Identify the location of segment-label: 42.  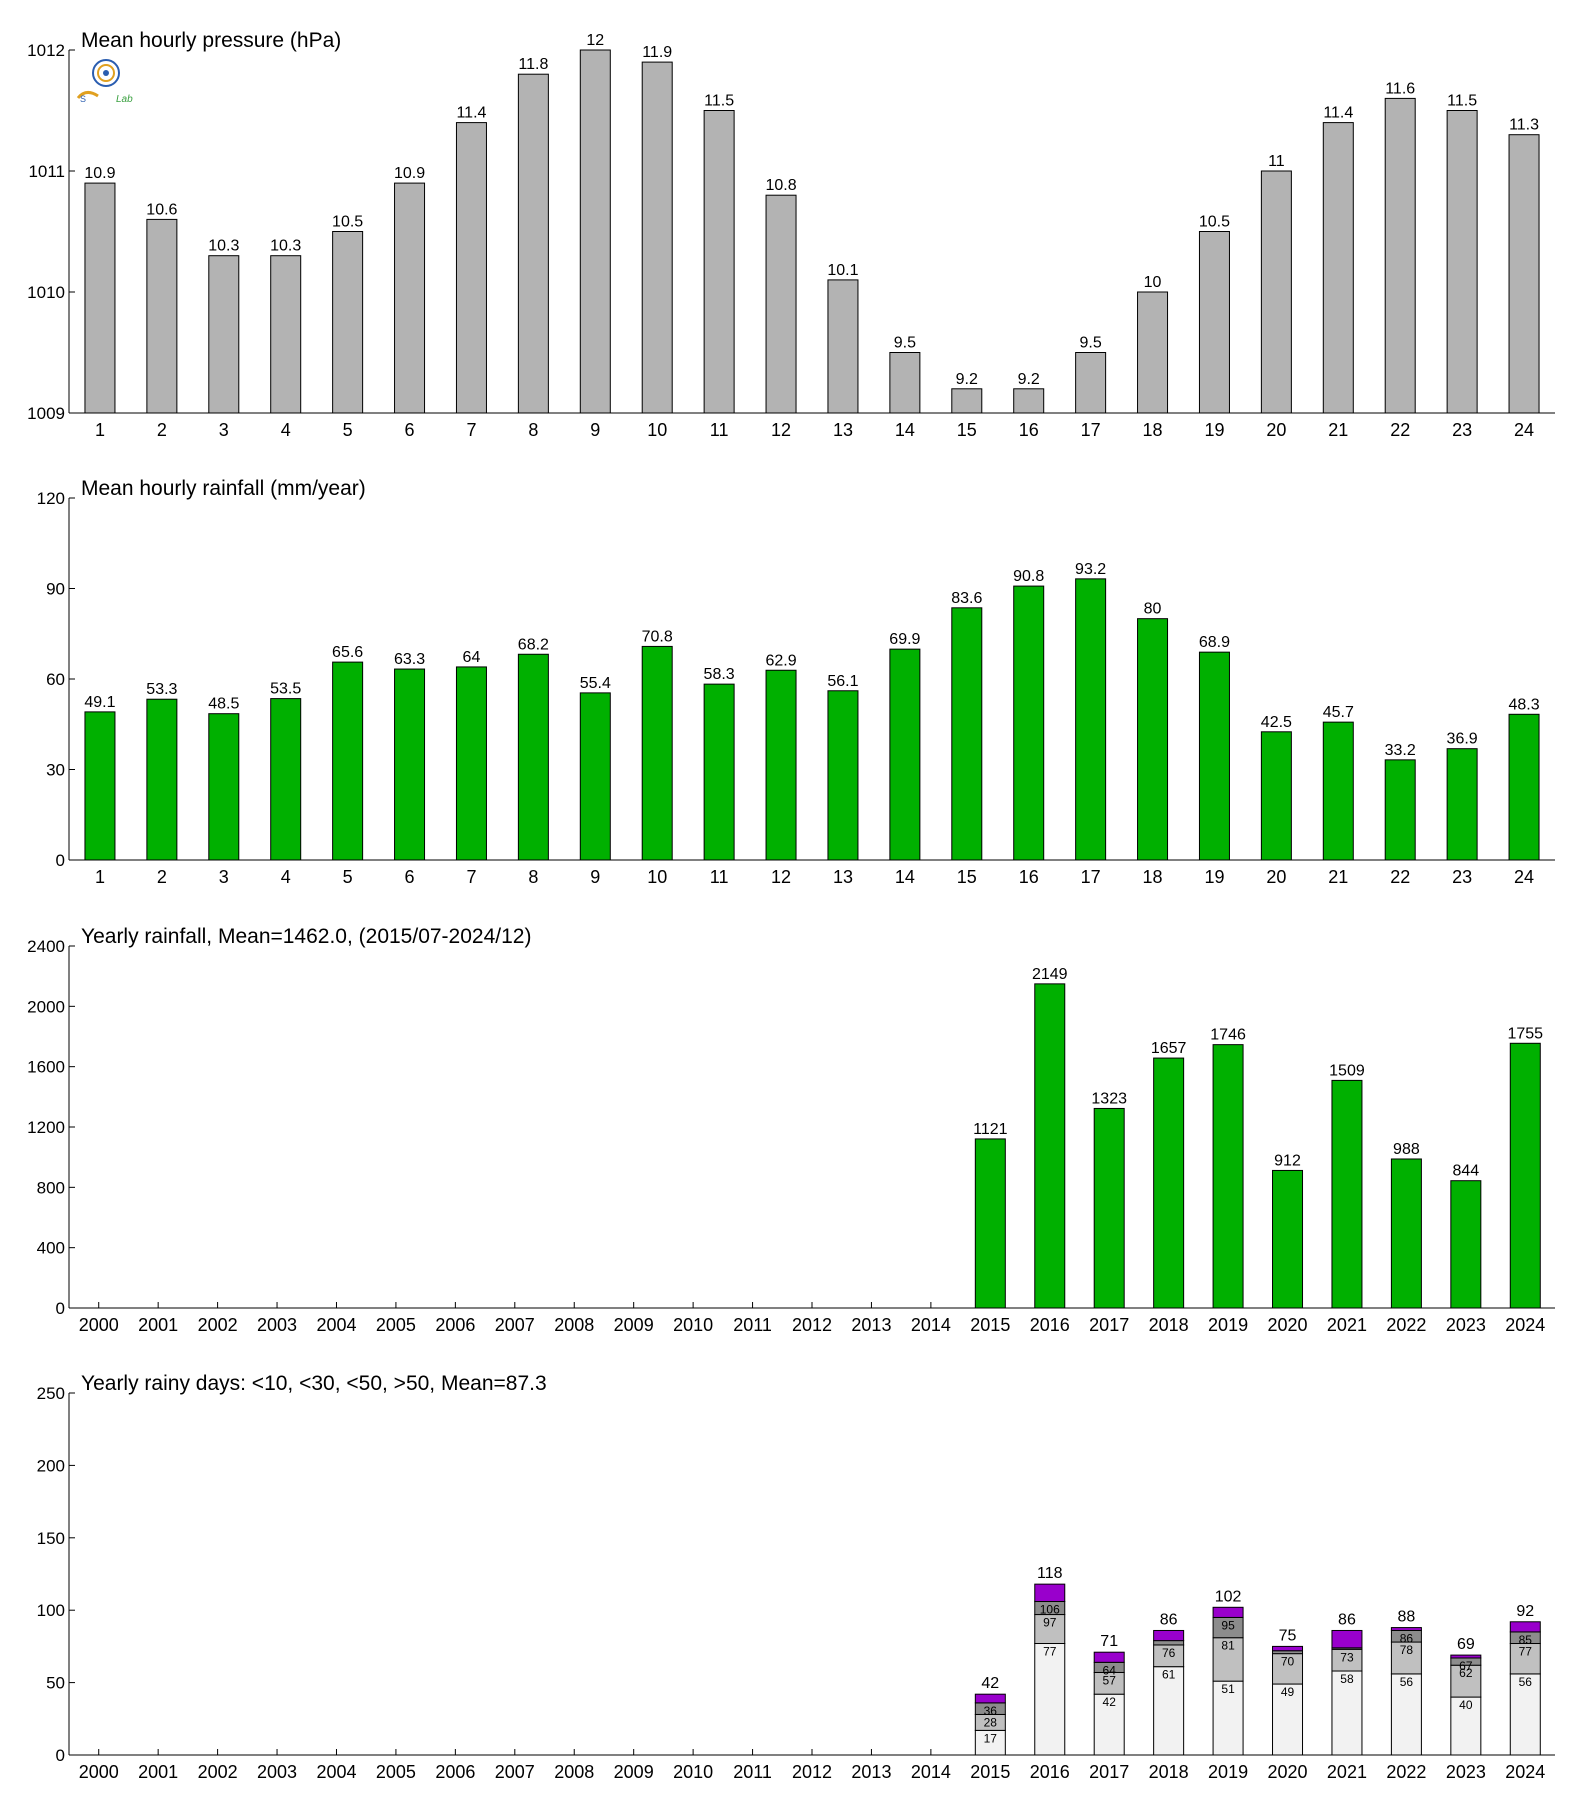
(1110, 1702).